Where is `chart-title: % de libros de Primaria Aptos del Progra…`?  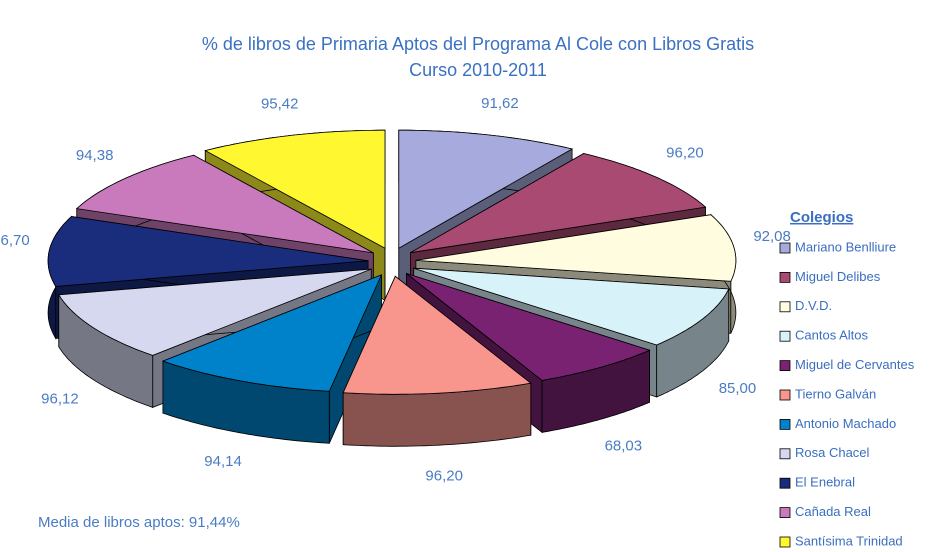 chart-title: % de libros de Primaria Aptos del Progra… is located at coordinates (478, 44).